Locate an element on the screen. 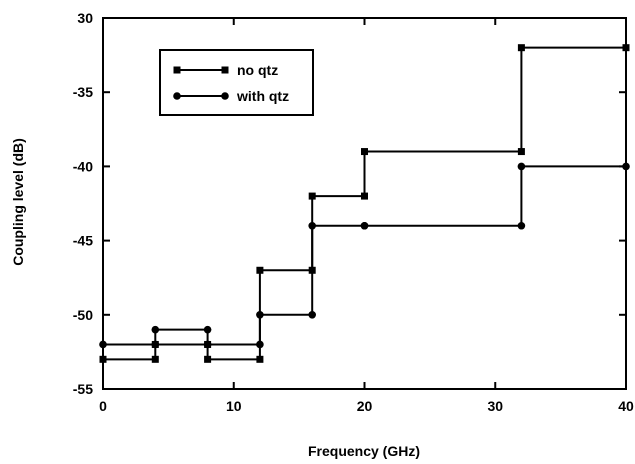 Image resolution: width=635 pixels, height=464 pixels. x-tick-label: 40 is located at coordinates (626, 406).